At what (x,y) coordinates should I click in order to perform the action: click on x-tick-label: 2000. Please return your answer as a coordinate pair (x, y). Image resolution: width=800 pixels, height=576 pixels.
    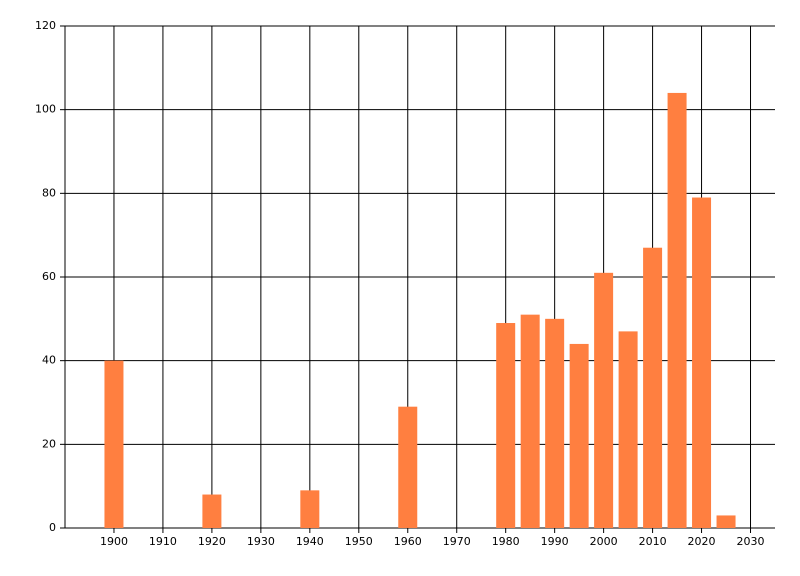
    Looking at the image, I should click on (604, 541).